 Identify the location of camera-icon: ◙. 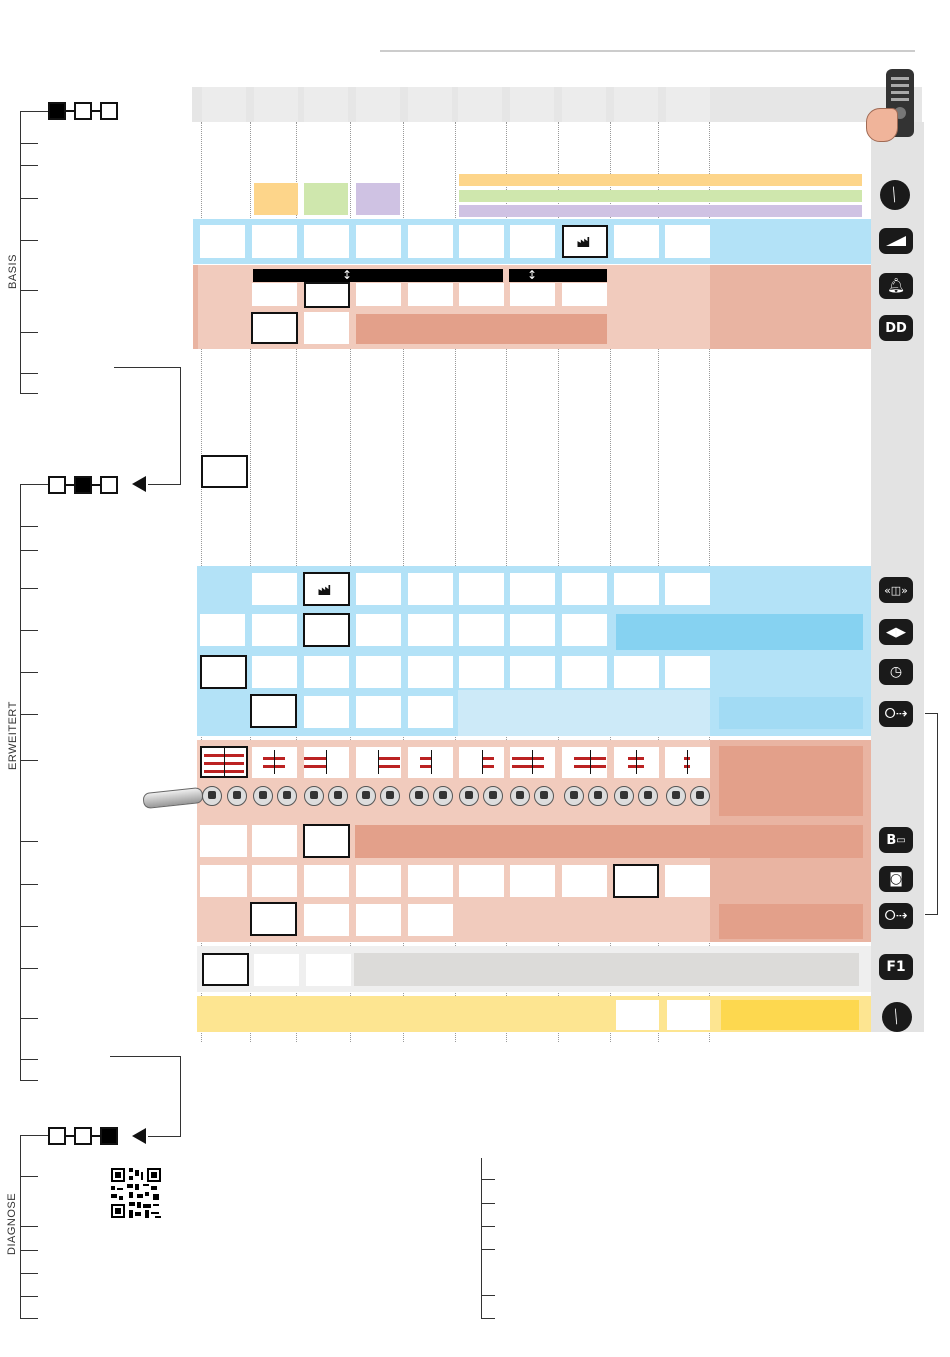
(896, 879).